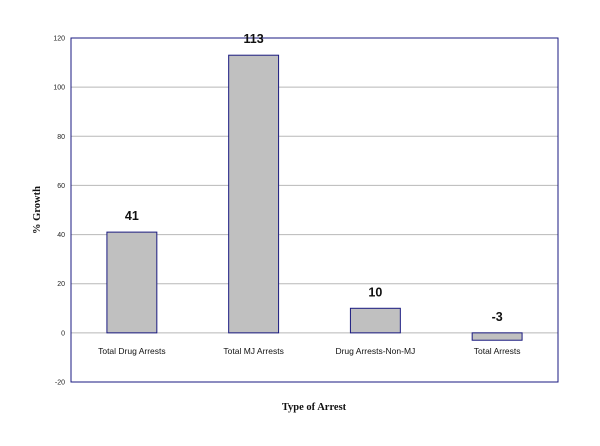 The height and width of the screenshot is (446, 600). Describe the element at coordinates (59, 39) in the screenshot. I see `y-tick-label: 120` at that location.